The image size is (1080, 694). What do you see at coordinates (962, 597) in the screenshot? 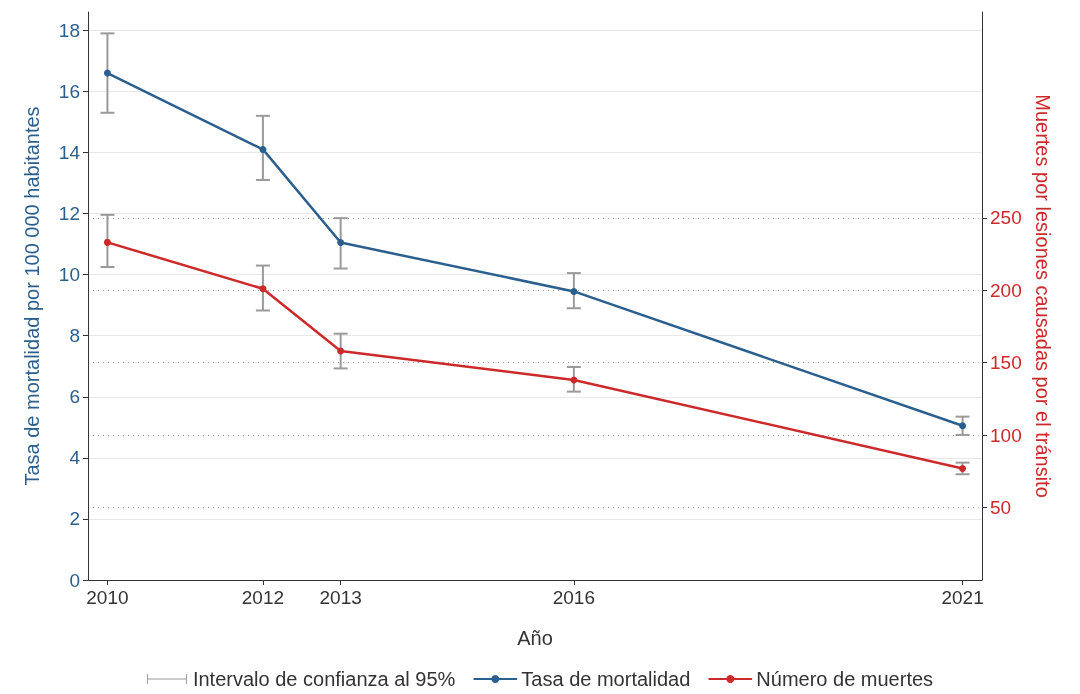
I see `x-tick-label: 2021` at bounding box center [962, 597].